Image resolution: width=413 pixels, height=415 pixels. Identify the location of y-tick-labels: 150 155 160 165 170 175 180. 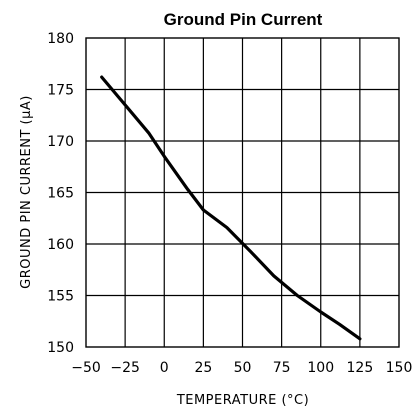
(60, 193).